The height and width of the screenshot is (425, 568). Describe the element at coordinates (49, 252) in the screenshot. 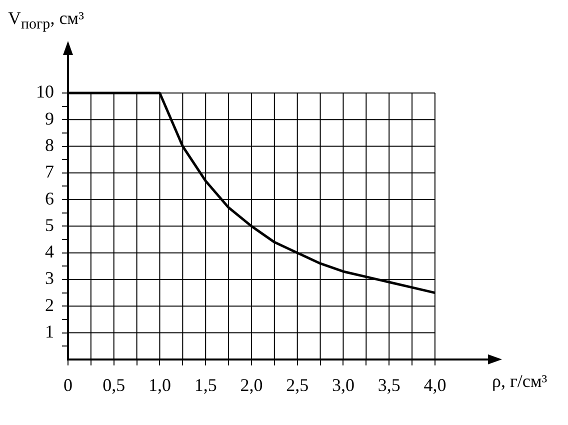

I see `y-tick-label: 4` at that location.